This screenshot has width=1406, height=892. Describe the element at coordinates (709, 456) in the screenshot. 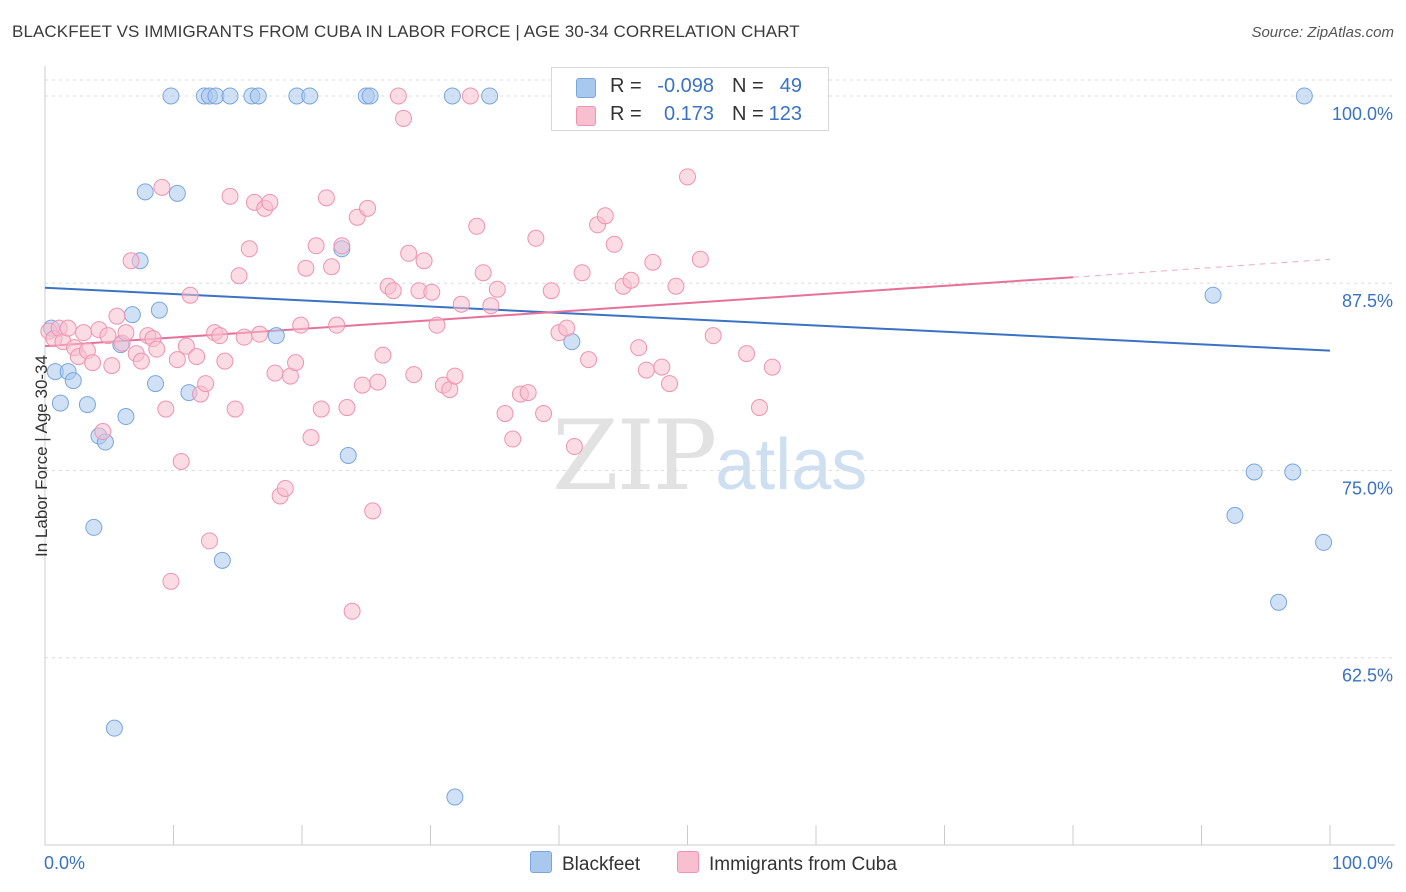

I see `watermark: ZIPatlas` at that location.